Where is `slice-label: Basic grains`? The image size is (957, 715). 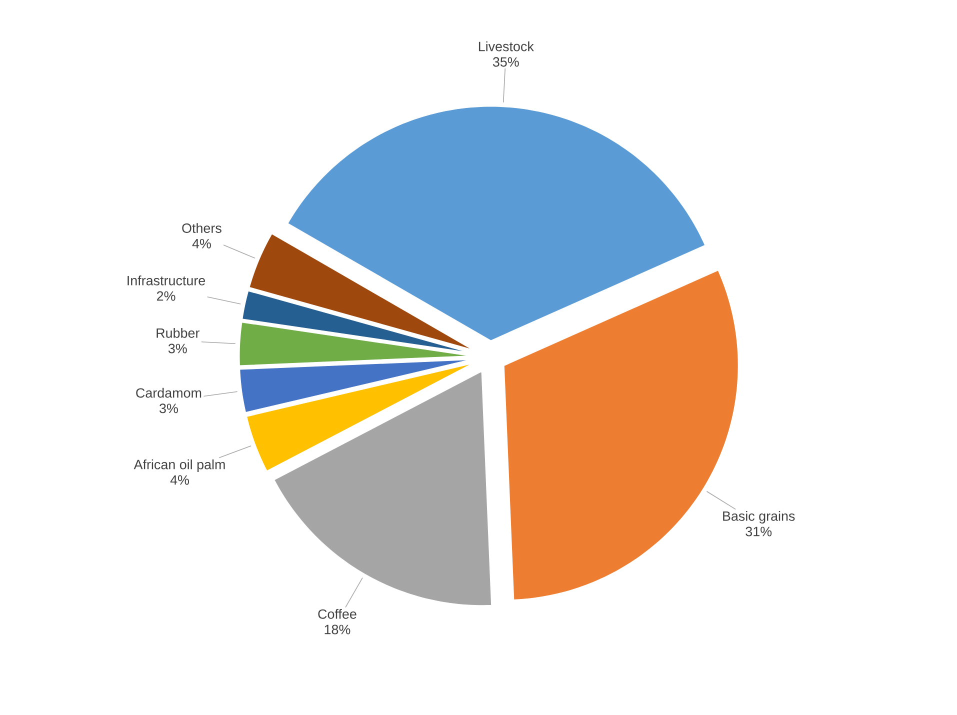 slice-label: Basic grains is located at coordinates (759, 517).